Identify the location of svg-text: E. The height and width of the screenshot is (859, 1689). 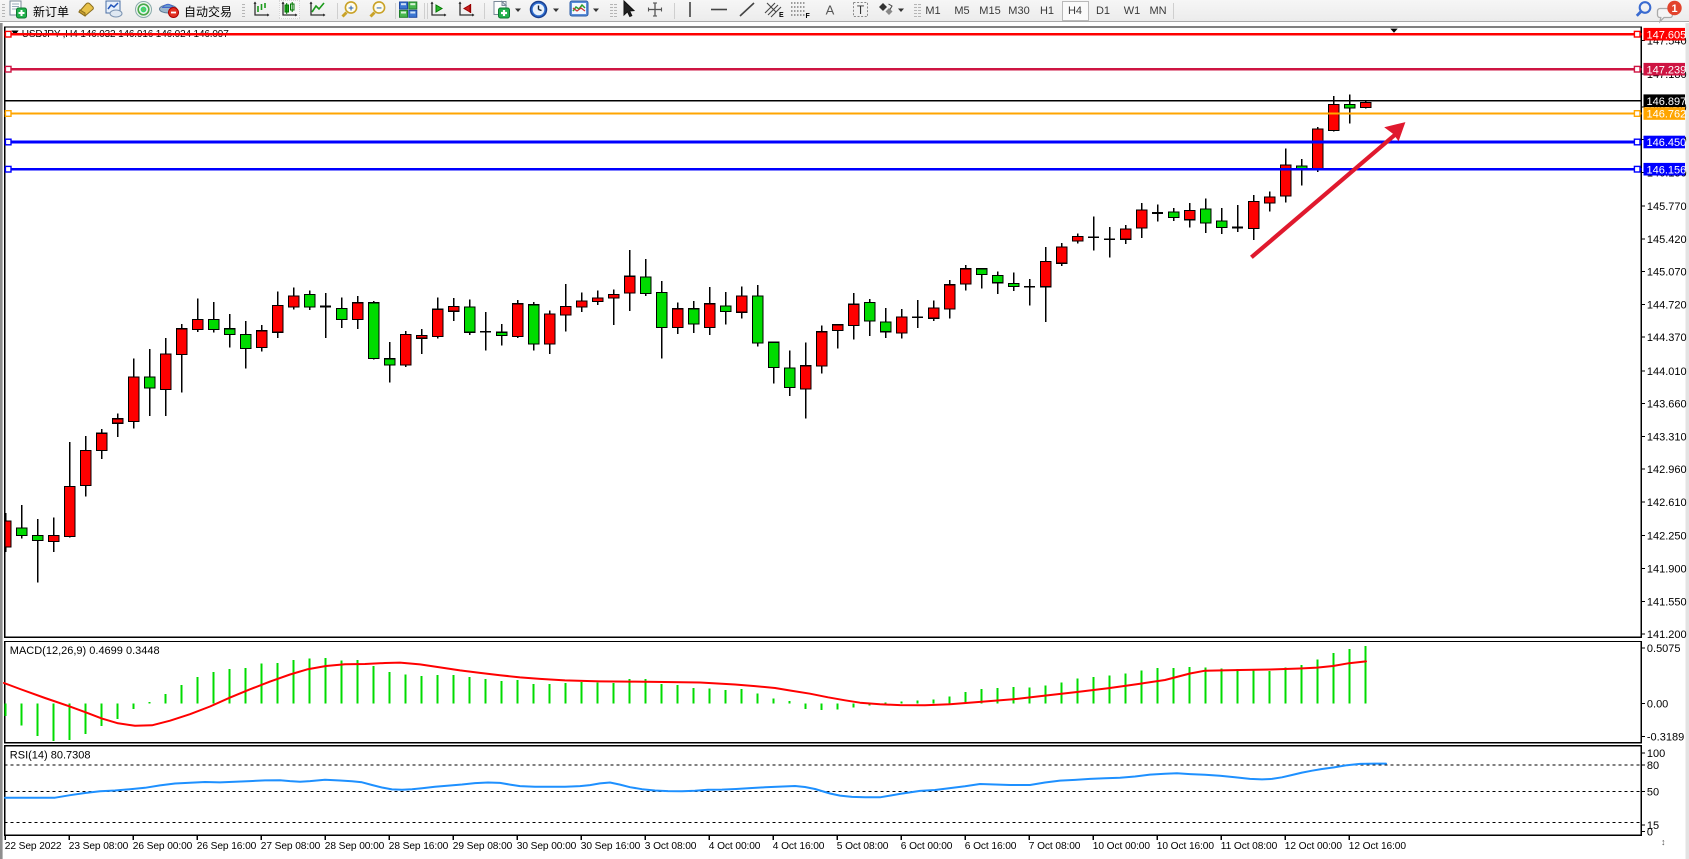
(781, 15).